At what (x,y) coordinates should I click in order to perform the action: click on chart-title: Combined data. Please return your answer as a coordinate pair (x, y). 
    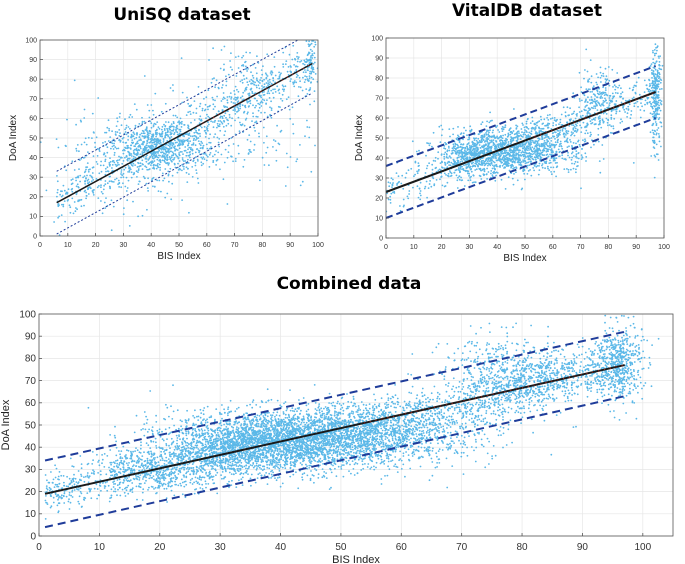
    Looking at the image, I should click on (349, 284).